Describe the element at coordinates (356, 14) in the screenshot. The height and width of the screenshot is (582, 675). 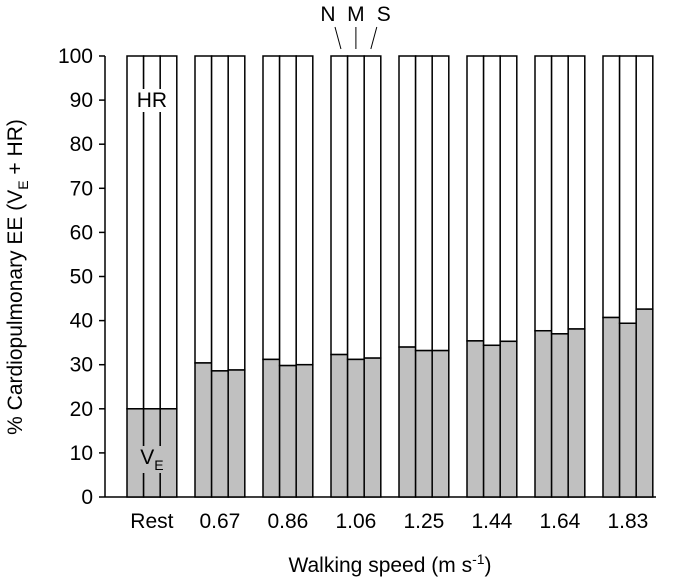
I see `sub-bar-label: M` at that location.